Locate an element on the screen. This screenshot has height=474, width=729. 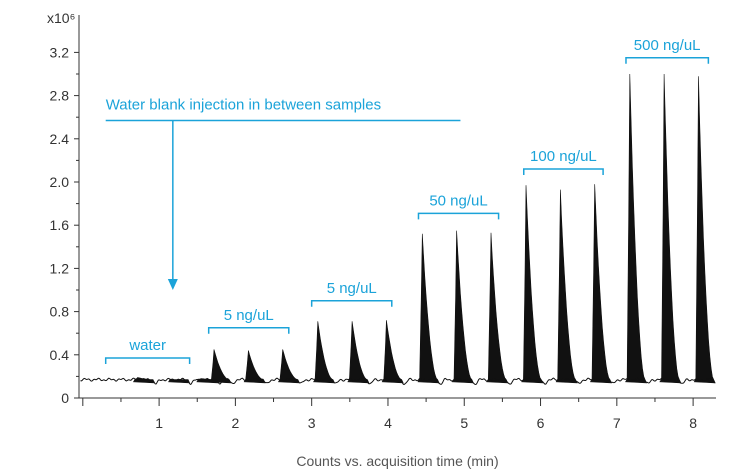
y-tick-label: 2.8 is located at coordinates (60, 96).